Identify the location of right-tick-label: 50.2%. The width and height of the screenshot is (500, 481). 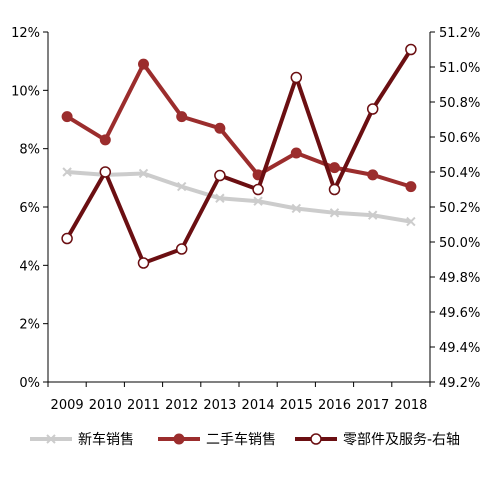
(459, 208).